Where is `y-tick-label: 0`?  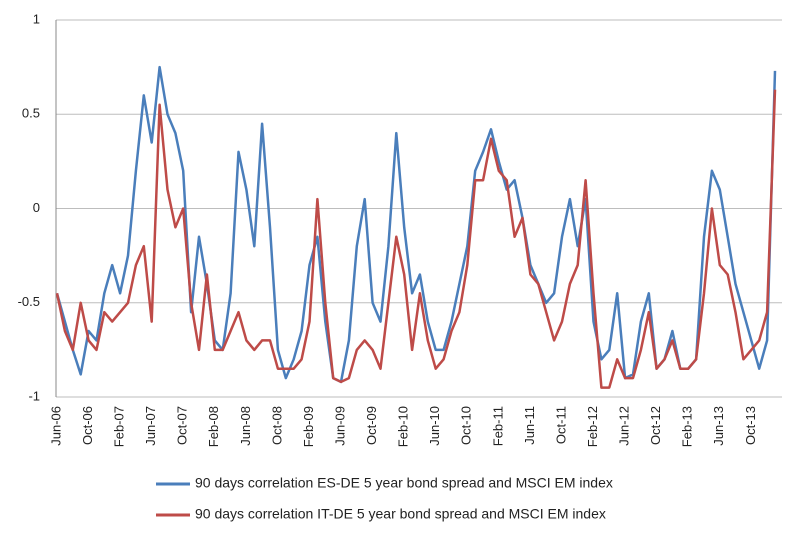
y-tick-label: 0 is located at coordinates (36, 207).